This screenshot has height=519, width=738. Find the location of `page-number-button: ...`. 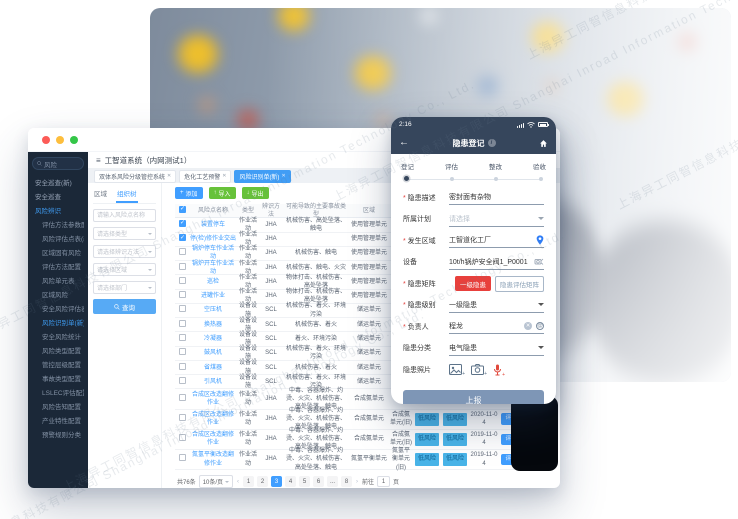

page-number-button: ... is located at coordinates (333, 482).